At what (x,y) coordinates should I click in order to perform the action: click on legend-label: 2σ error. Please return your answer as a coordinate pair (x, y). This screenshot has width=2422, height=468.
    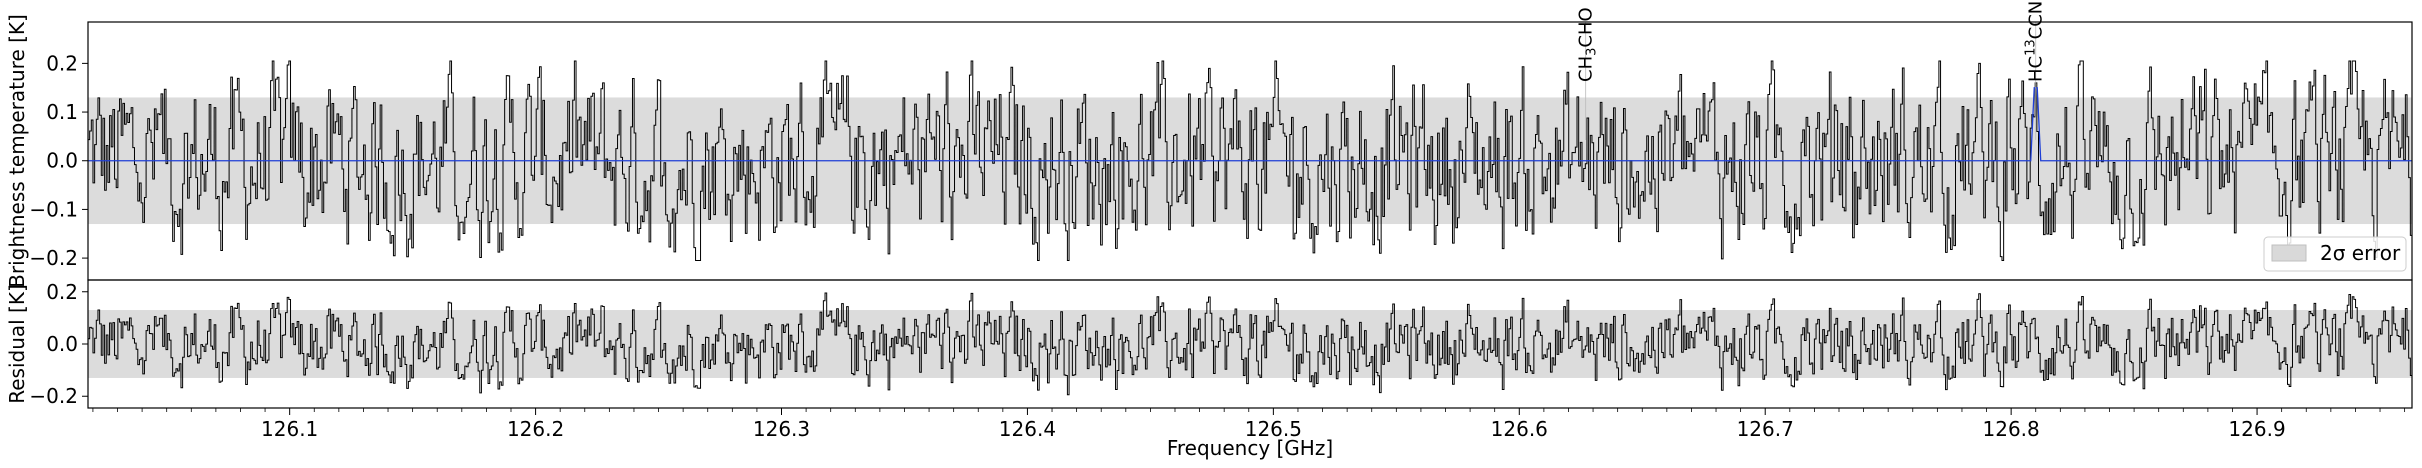
    Looking at the image, I should click on (2360, 253).